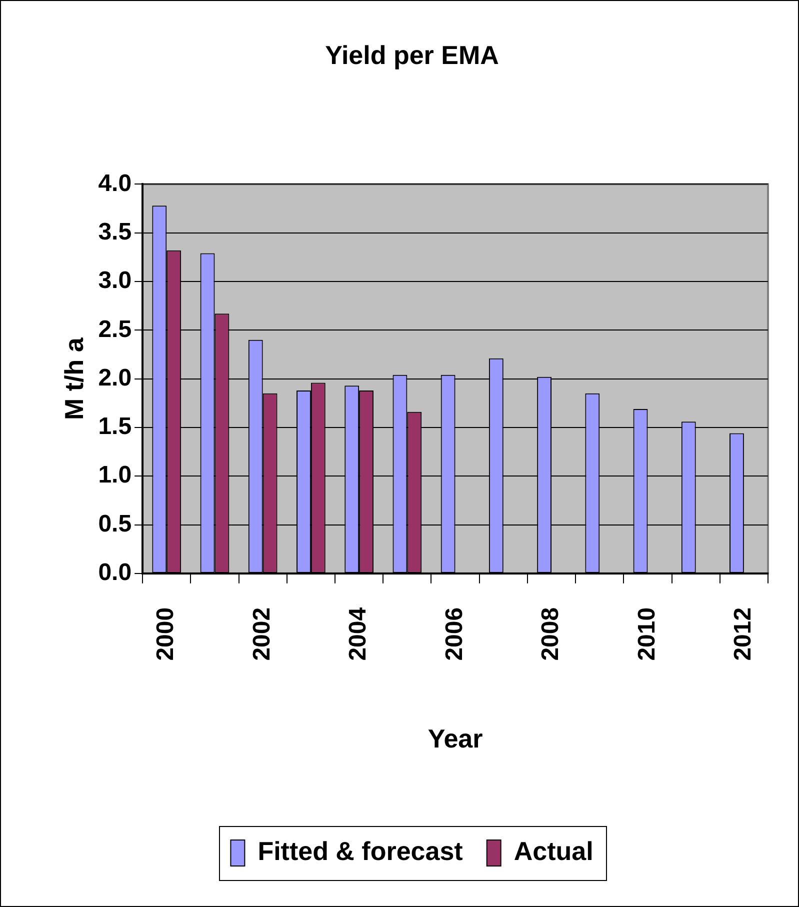 The width and height of the screenshot is (799, 907). What do you see at coordinates (115, 426) in the screenshot?
I see `y-tick-label: 1.5` at bounding box center [115, 426].